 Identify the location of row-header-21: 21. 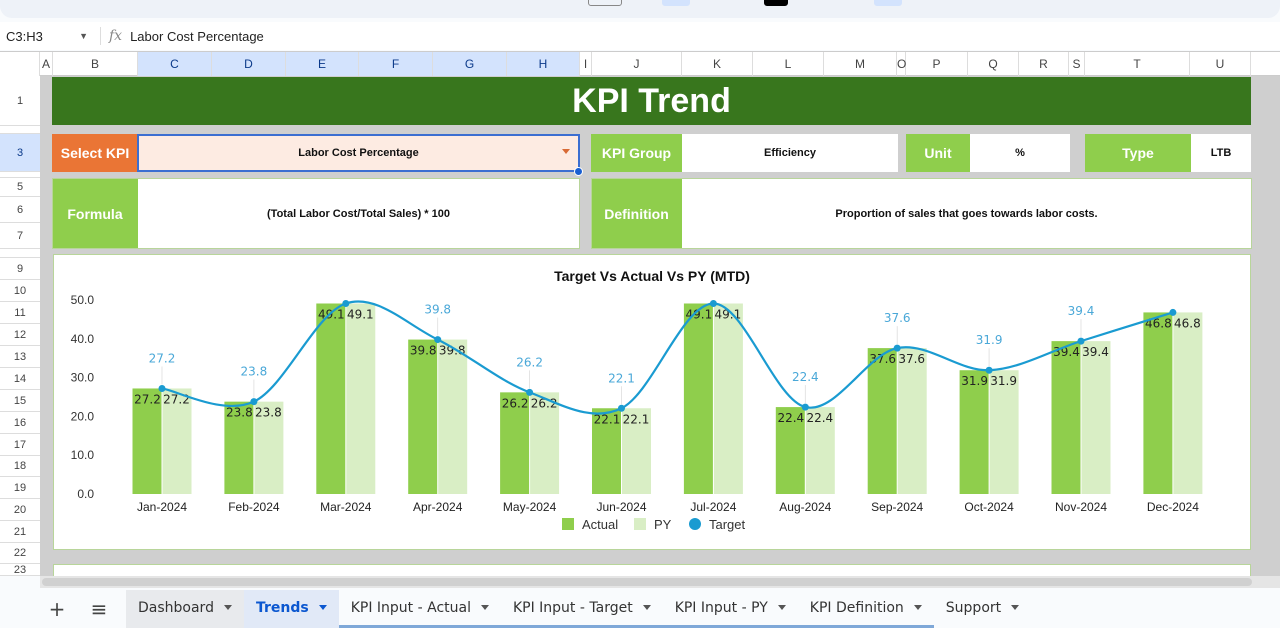
(20, 532).